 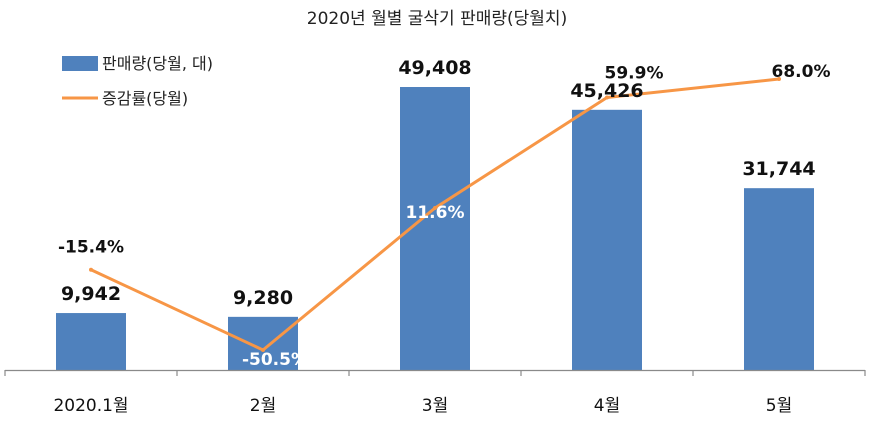 What do you see at coordinates (778, 169) in the screenshot?
I see `bar-value-label: 31,744` at bounding box center [778, 169].